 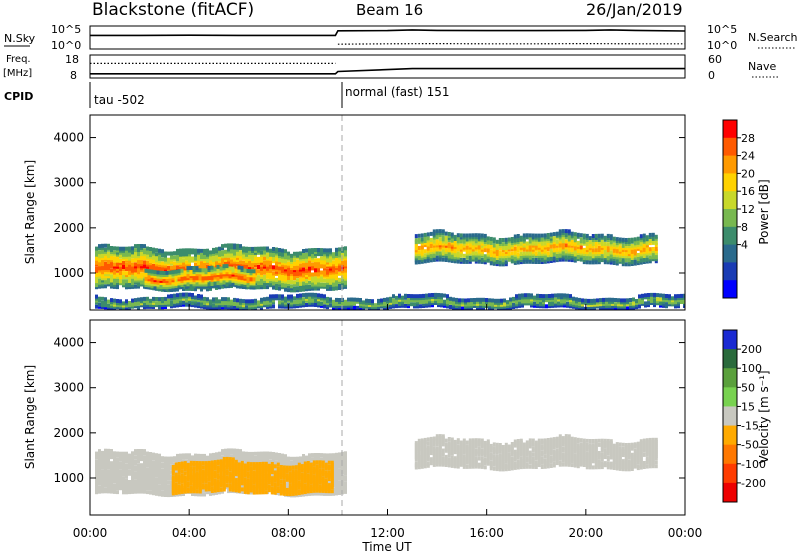 I want to click on colorbar-tick-label: 24, so click(x=748, y=156).